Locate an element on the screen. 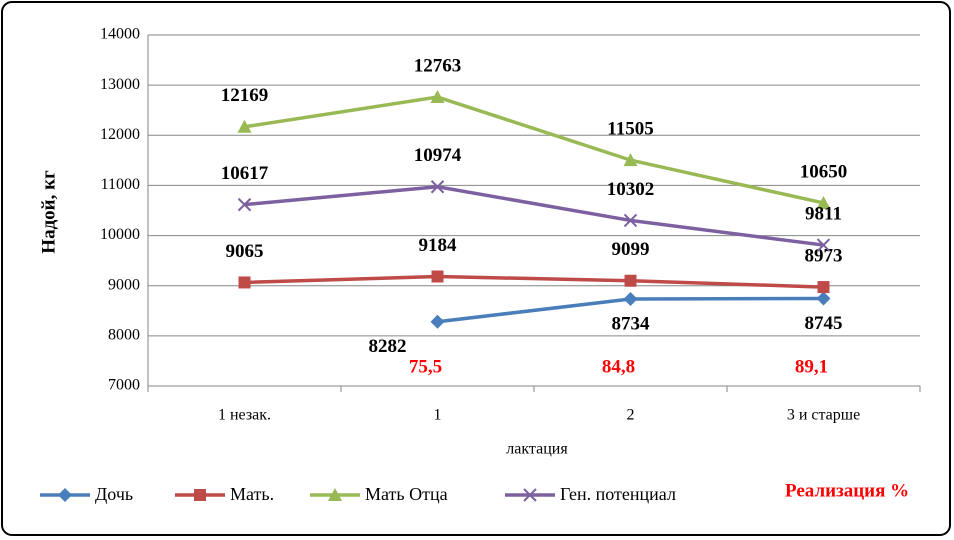 The image size is (954, 540). y-tick-label: 13000 is located at coordinates (120, 84).